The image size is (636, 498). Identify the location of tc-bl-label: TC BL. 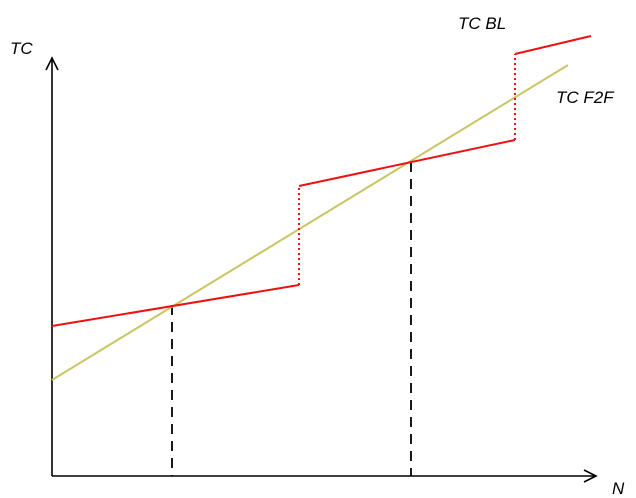
(482, 23).